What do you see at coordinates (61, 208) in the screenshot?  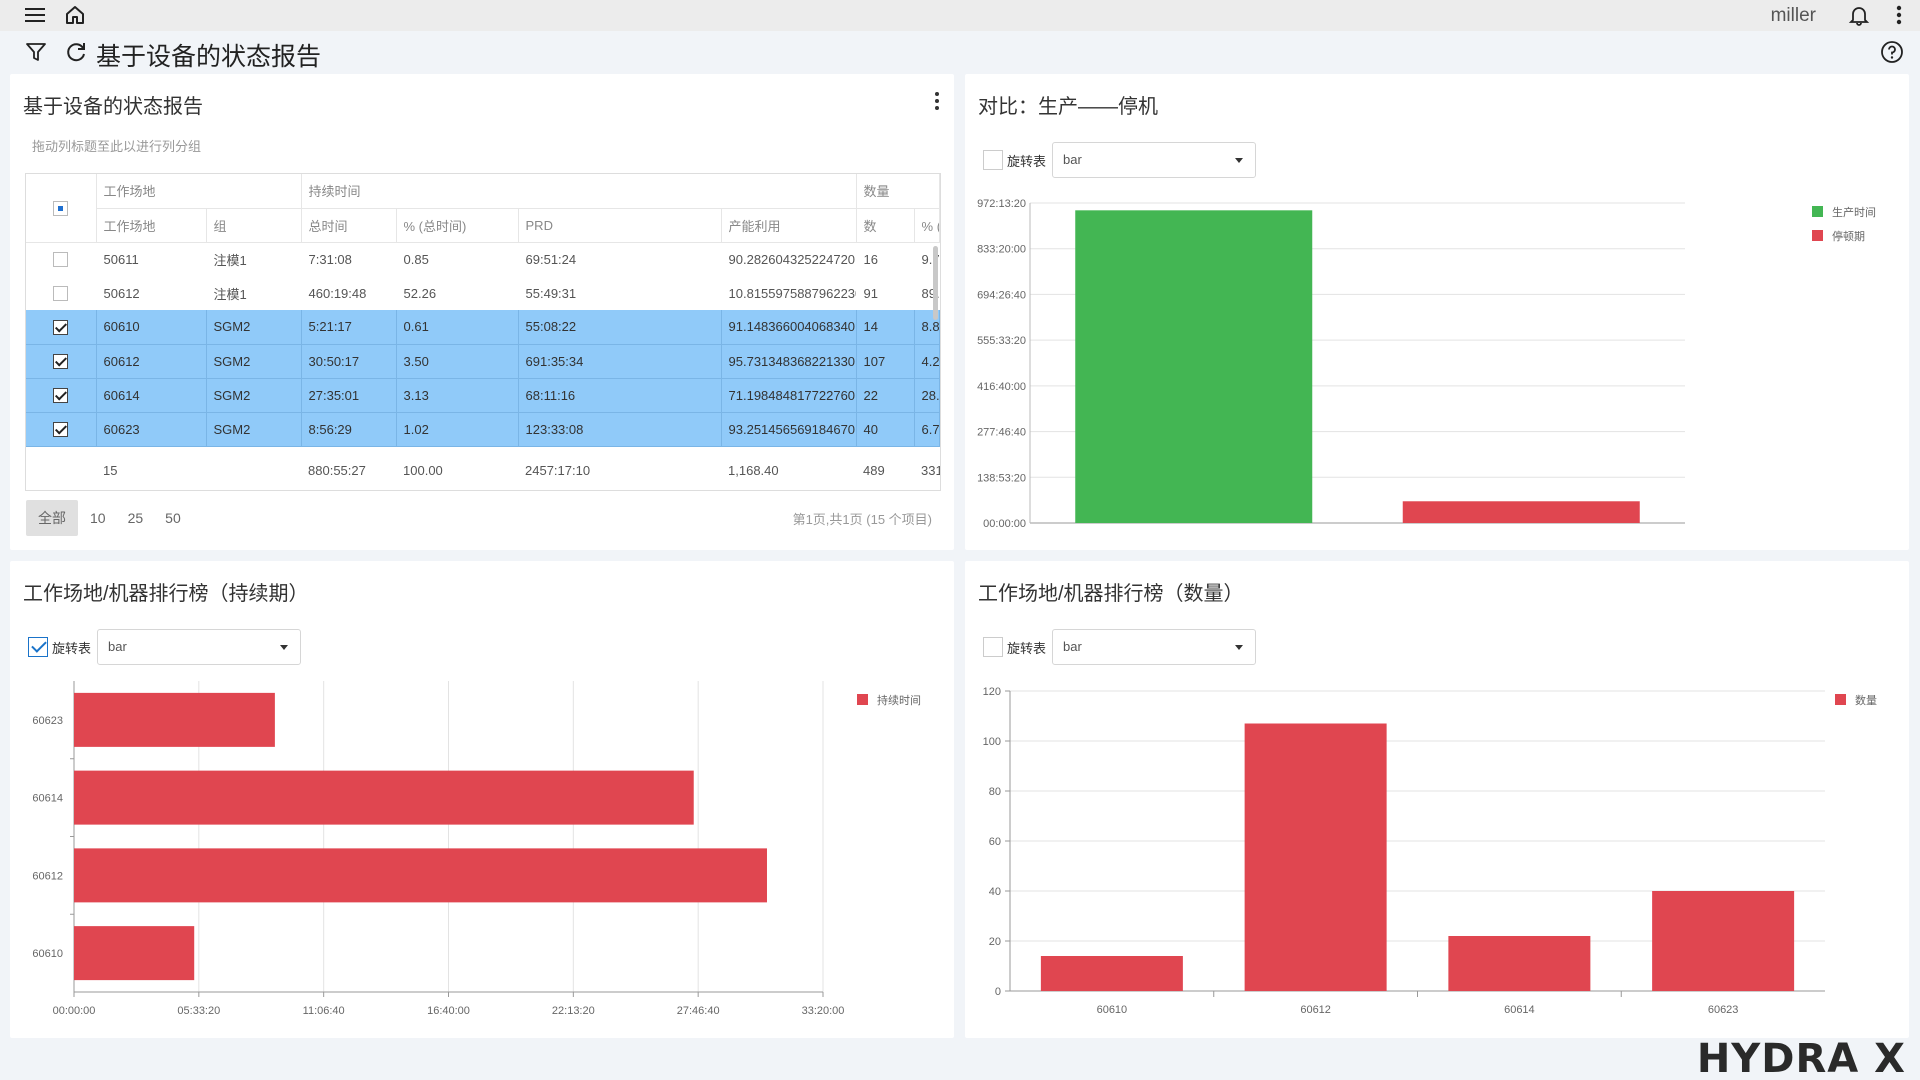 I see `select-all-checkbox` at bounding box center [61, 208].